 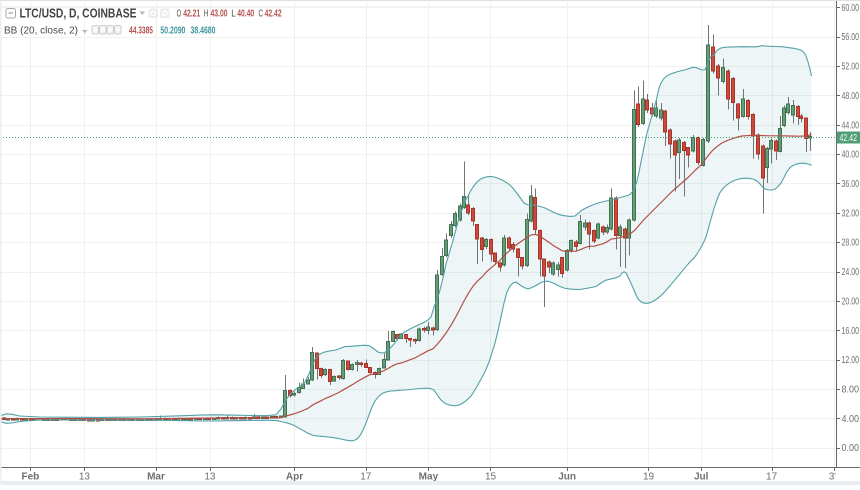 I want to click on svg-text: 50.2090, so click(x=172, y=30).